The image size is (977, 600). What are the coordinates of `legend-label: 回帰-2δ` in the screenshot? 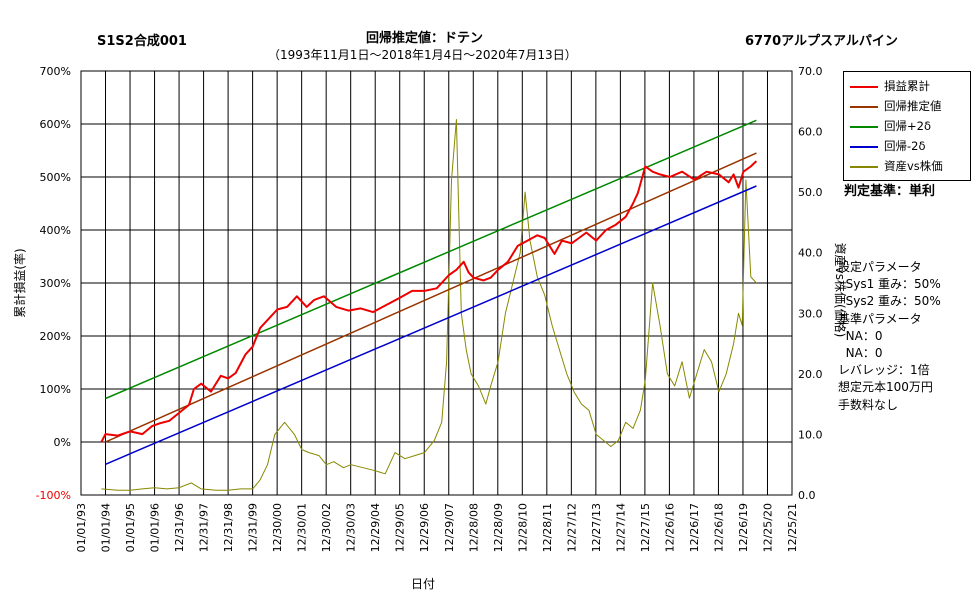 It's located at (905, 146).